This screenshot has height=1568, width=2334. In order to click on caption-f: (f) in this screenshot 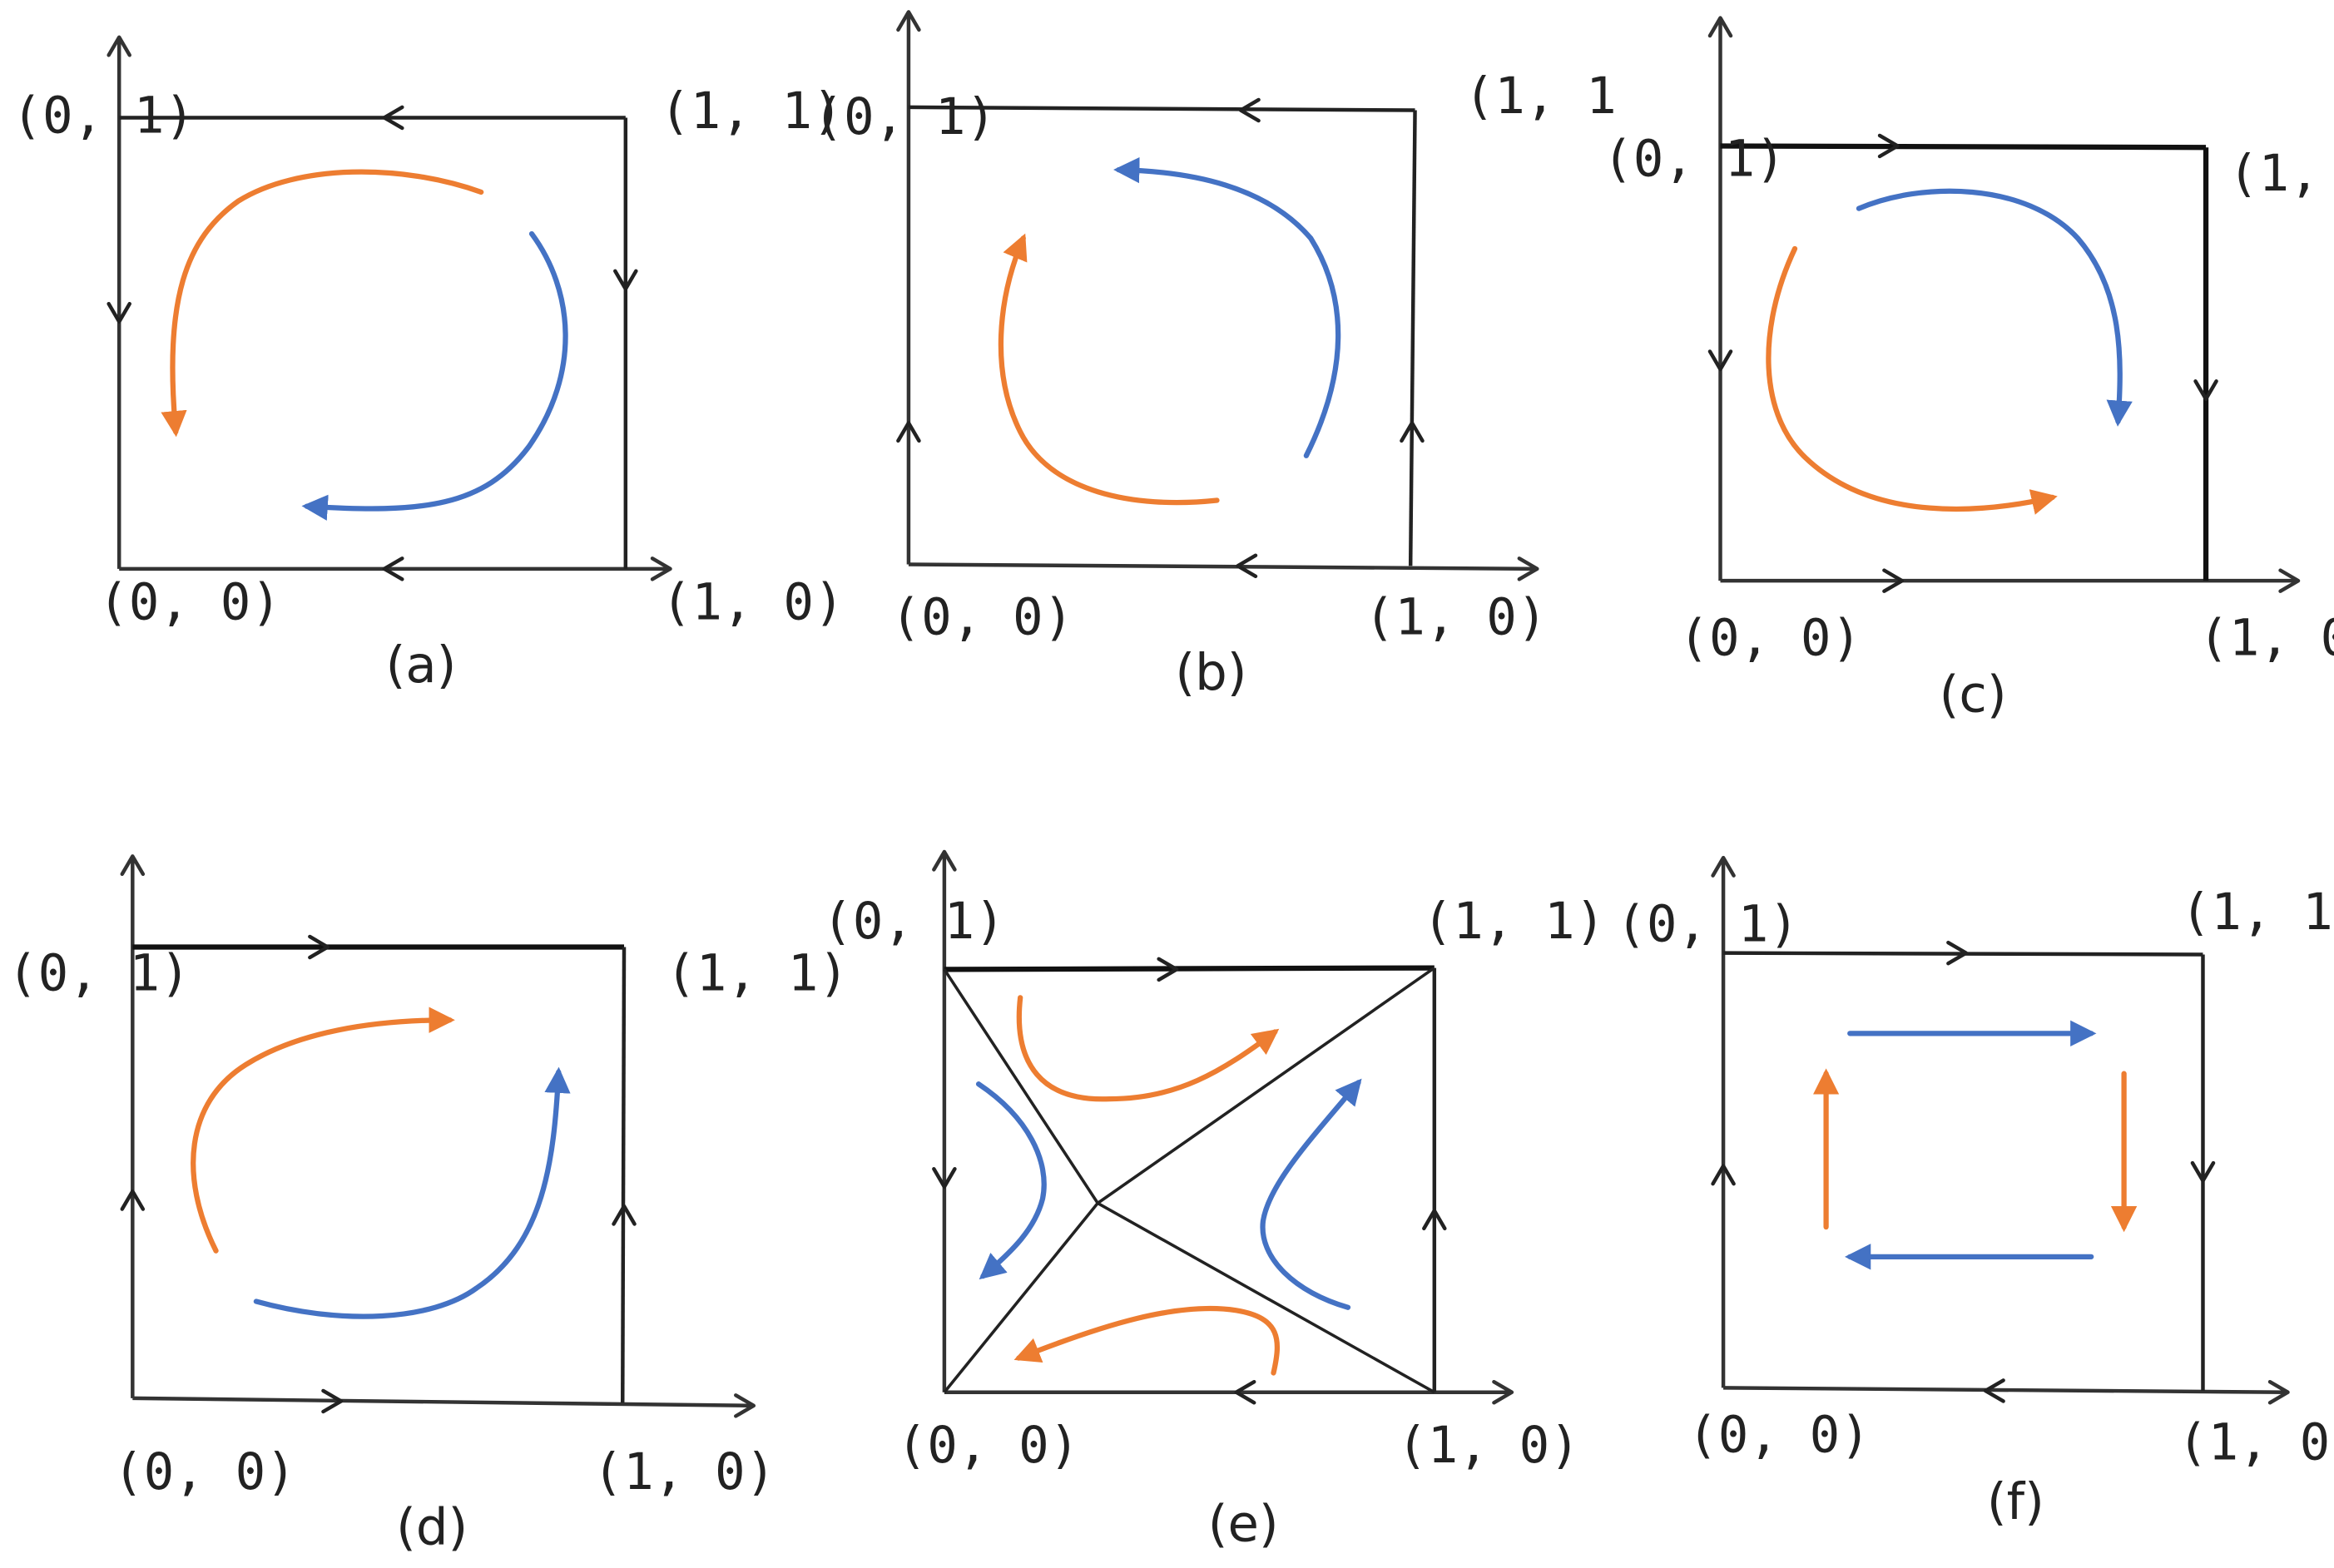, I will do `click(2015, 1502)`.